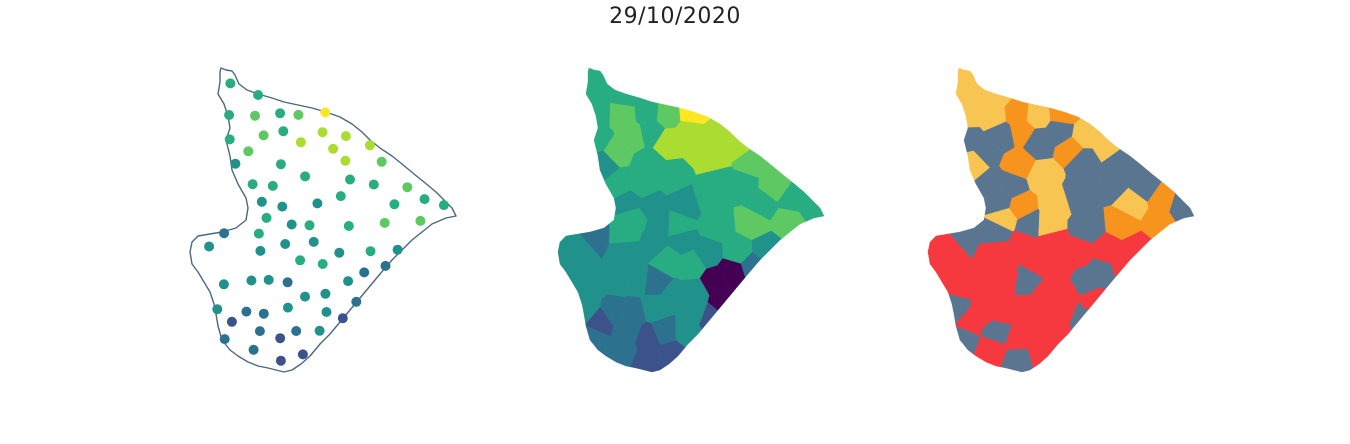  I want to click on choropleth-map, so click(691, 220).